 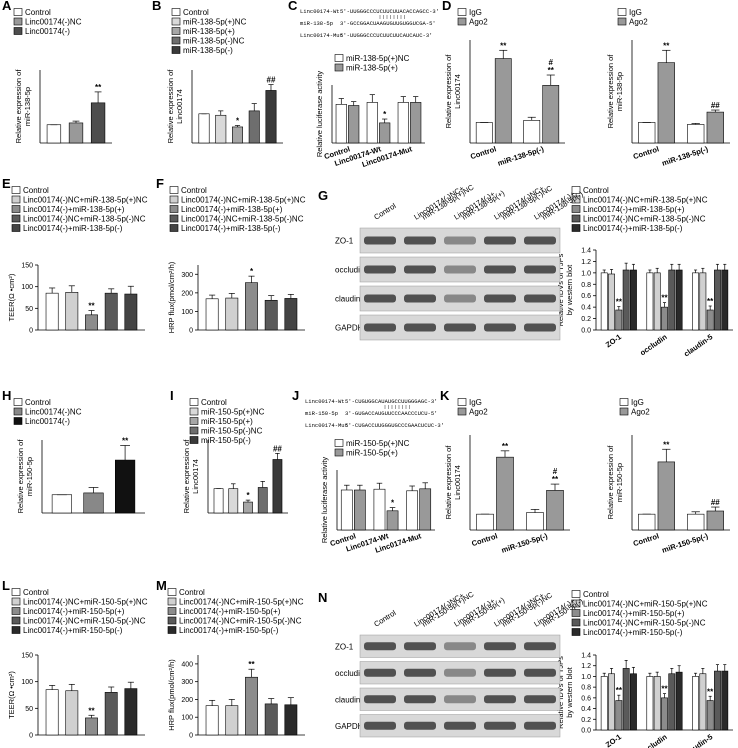 I want to click on y-axis-label: TEER(Ω •cm²), so click(x=11, y=695).